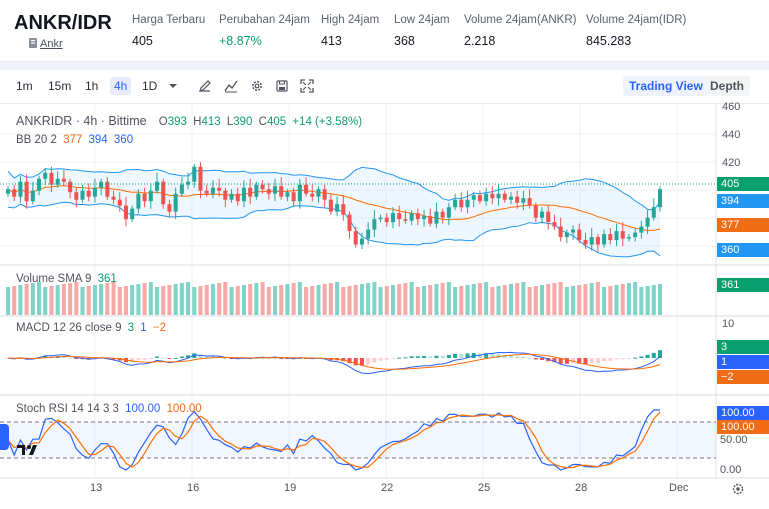 This screenshot has width=769, height=509. I want to click on stat-value: +8.87%, so click(240, 41).